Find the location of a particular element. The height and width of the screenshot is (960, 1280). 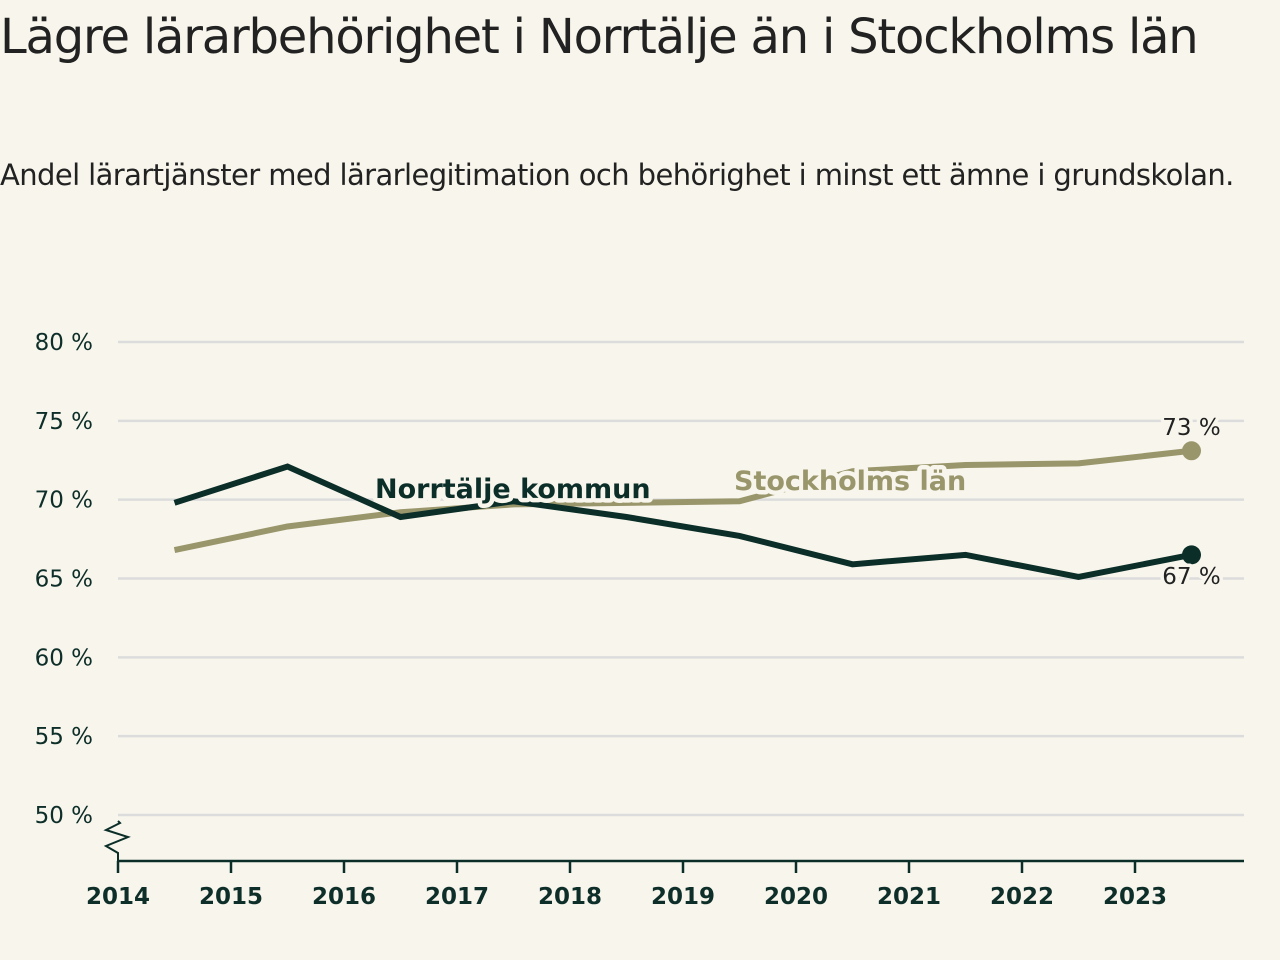

series-label-norrtalje-halo: Norrtälje kommun is located at coordinates (513, 489).